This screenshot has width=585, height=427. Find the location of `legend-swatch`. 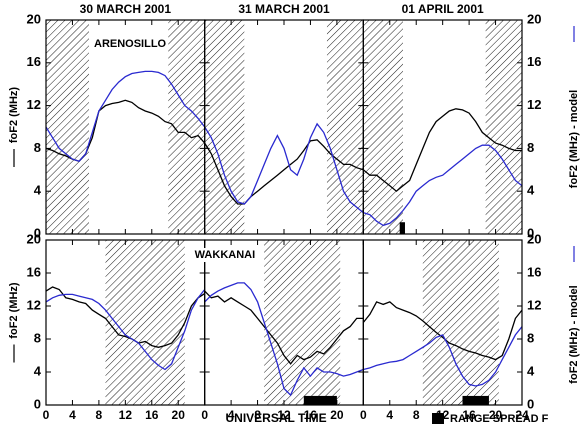

legend-swatch is located at coordinates (438, 418).